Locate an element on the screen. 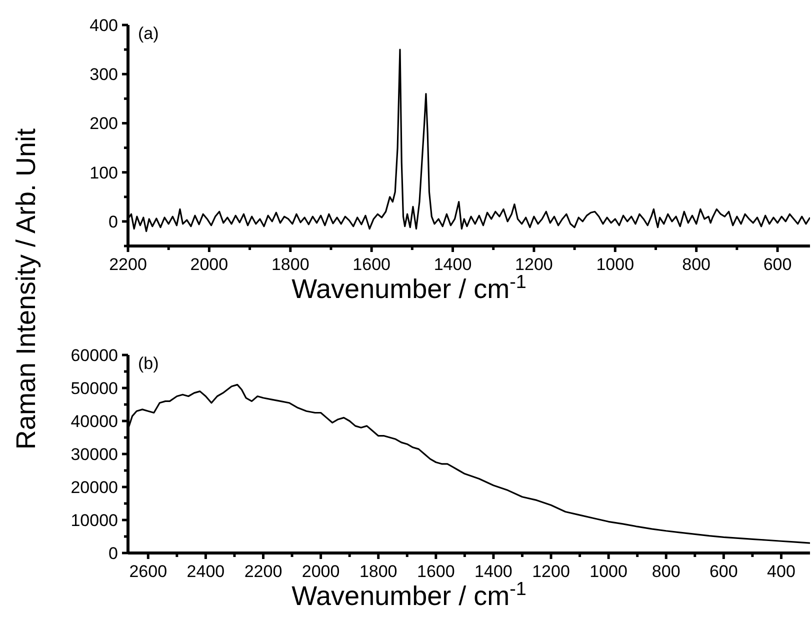 This screenshot has width=812, height=621. y-tick-label: 100 is located at coordinates (104, 172).